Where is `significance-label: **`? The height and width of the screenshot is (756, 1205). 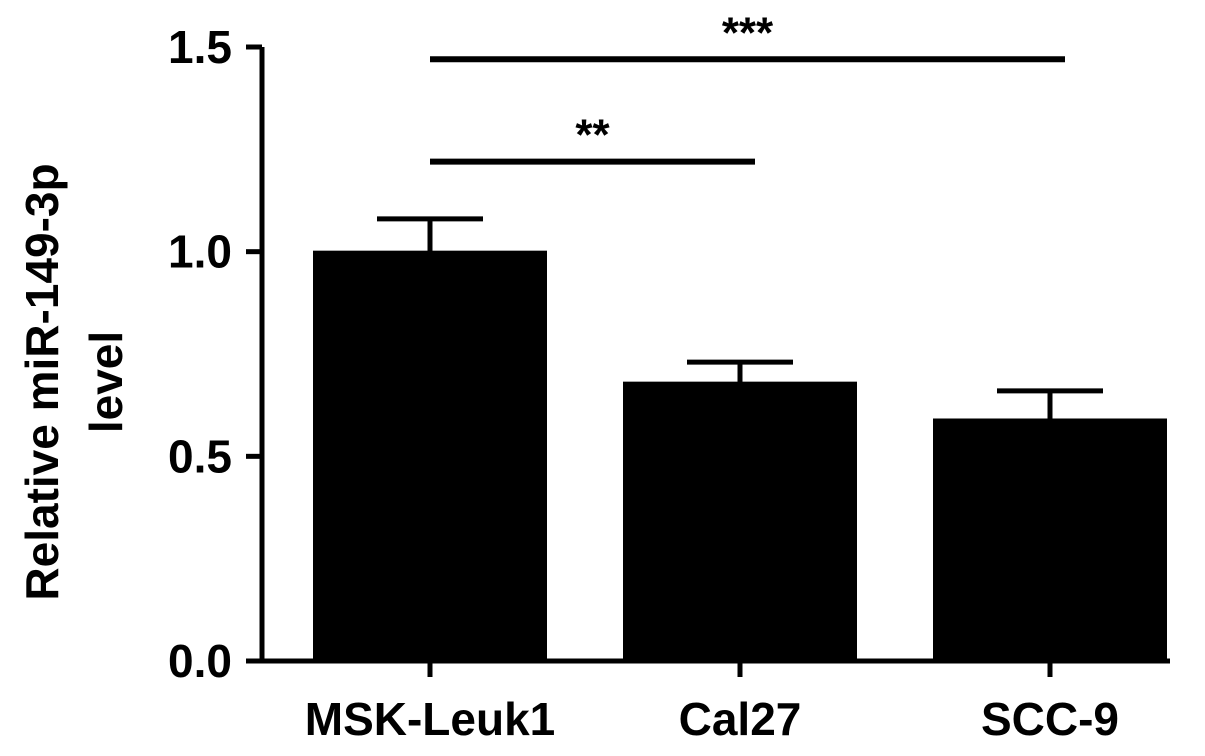
significance-label: ** is located at coordinates (592, 135).